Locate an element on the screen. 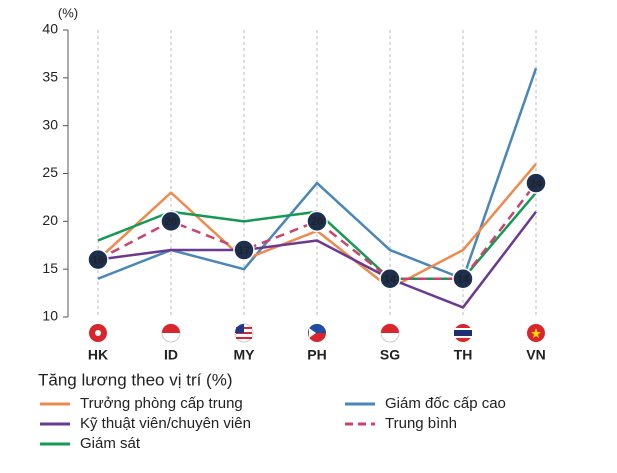 The height and width of the screenshot is (473, 617). series-line is located at coordinates (317, 260).